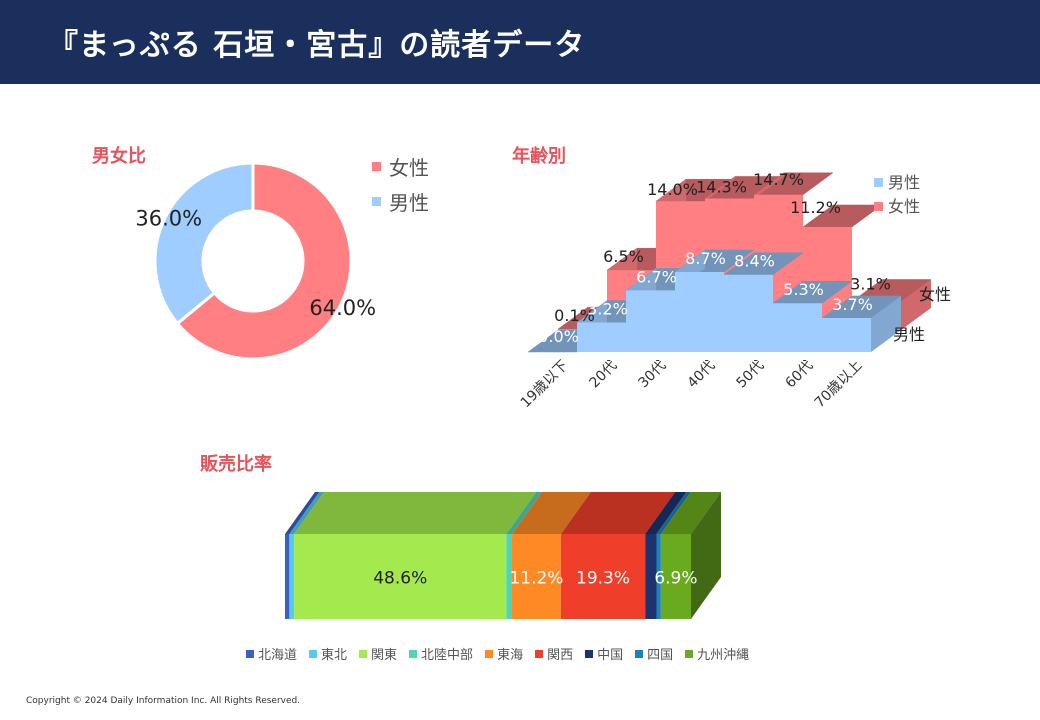 The height and width of the screenshot is (720, 1040). I want to click on age-female-label-2: 14.0%, so click(672, 189).